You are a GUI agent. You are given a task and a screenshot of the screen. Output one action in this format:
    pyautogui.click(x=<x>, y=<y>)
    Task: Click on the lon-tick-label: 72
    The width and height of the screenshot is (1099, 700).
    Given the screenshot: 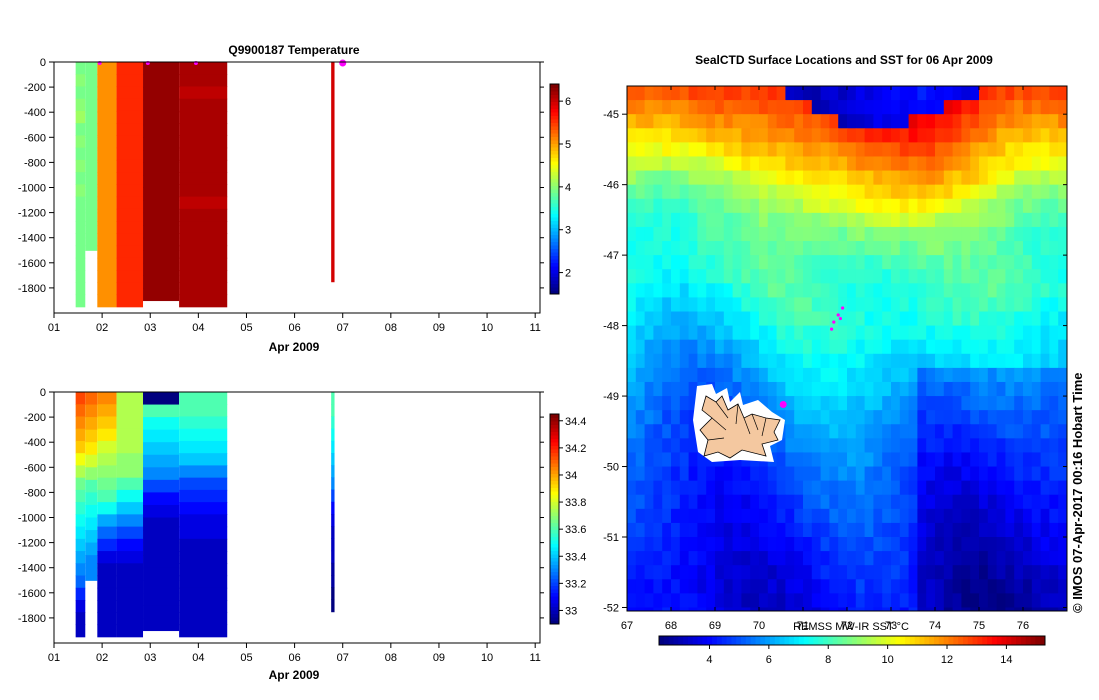 What is the action you would take?
    pyautogui.click(x=847, y=626)
    